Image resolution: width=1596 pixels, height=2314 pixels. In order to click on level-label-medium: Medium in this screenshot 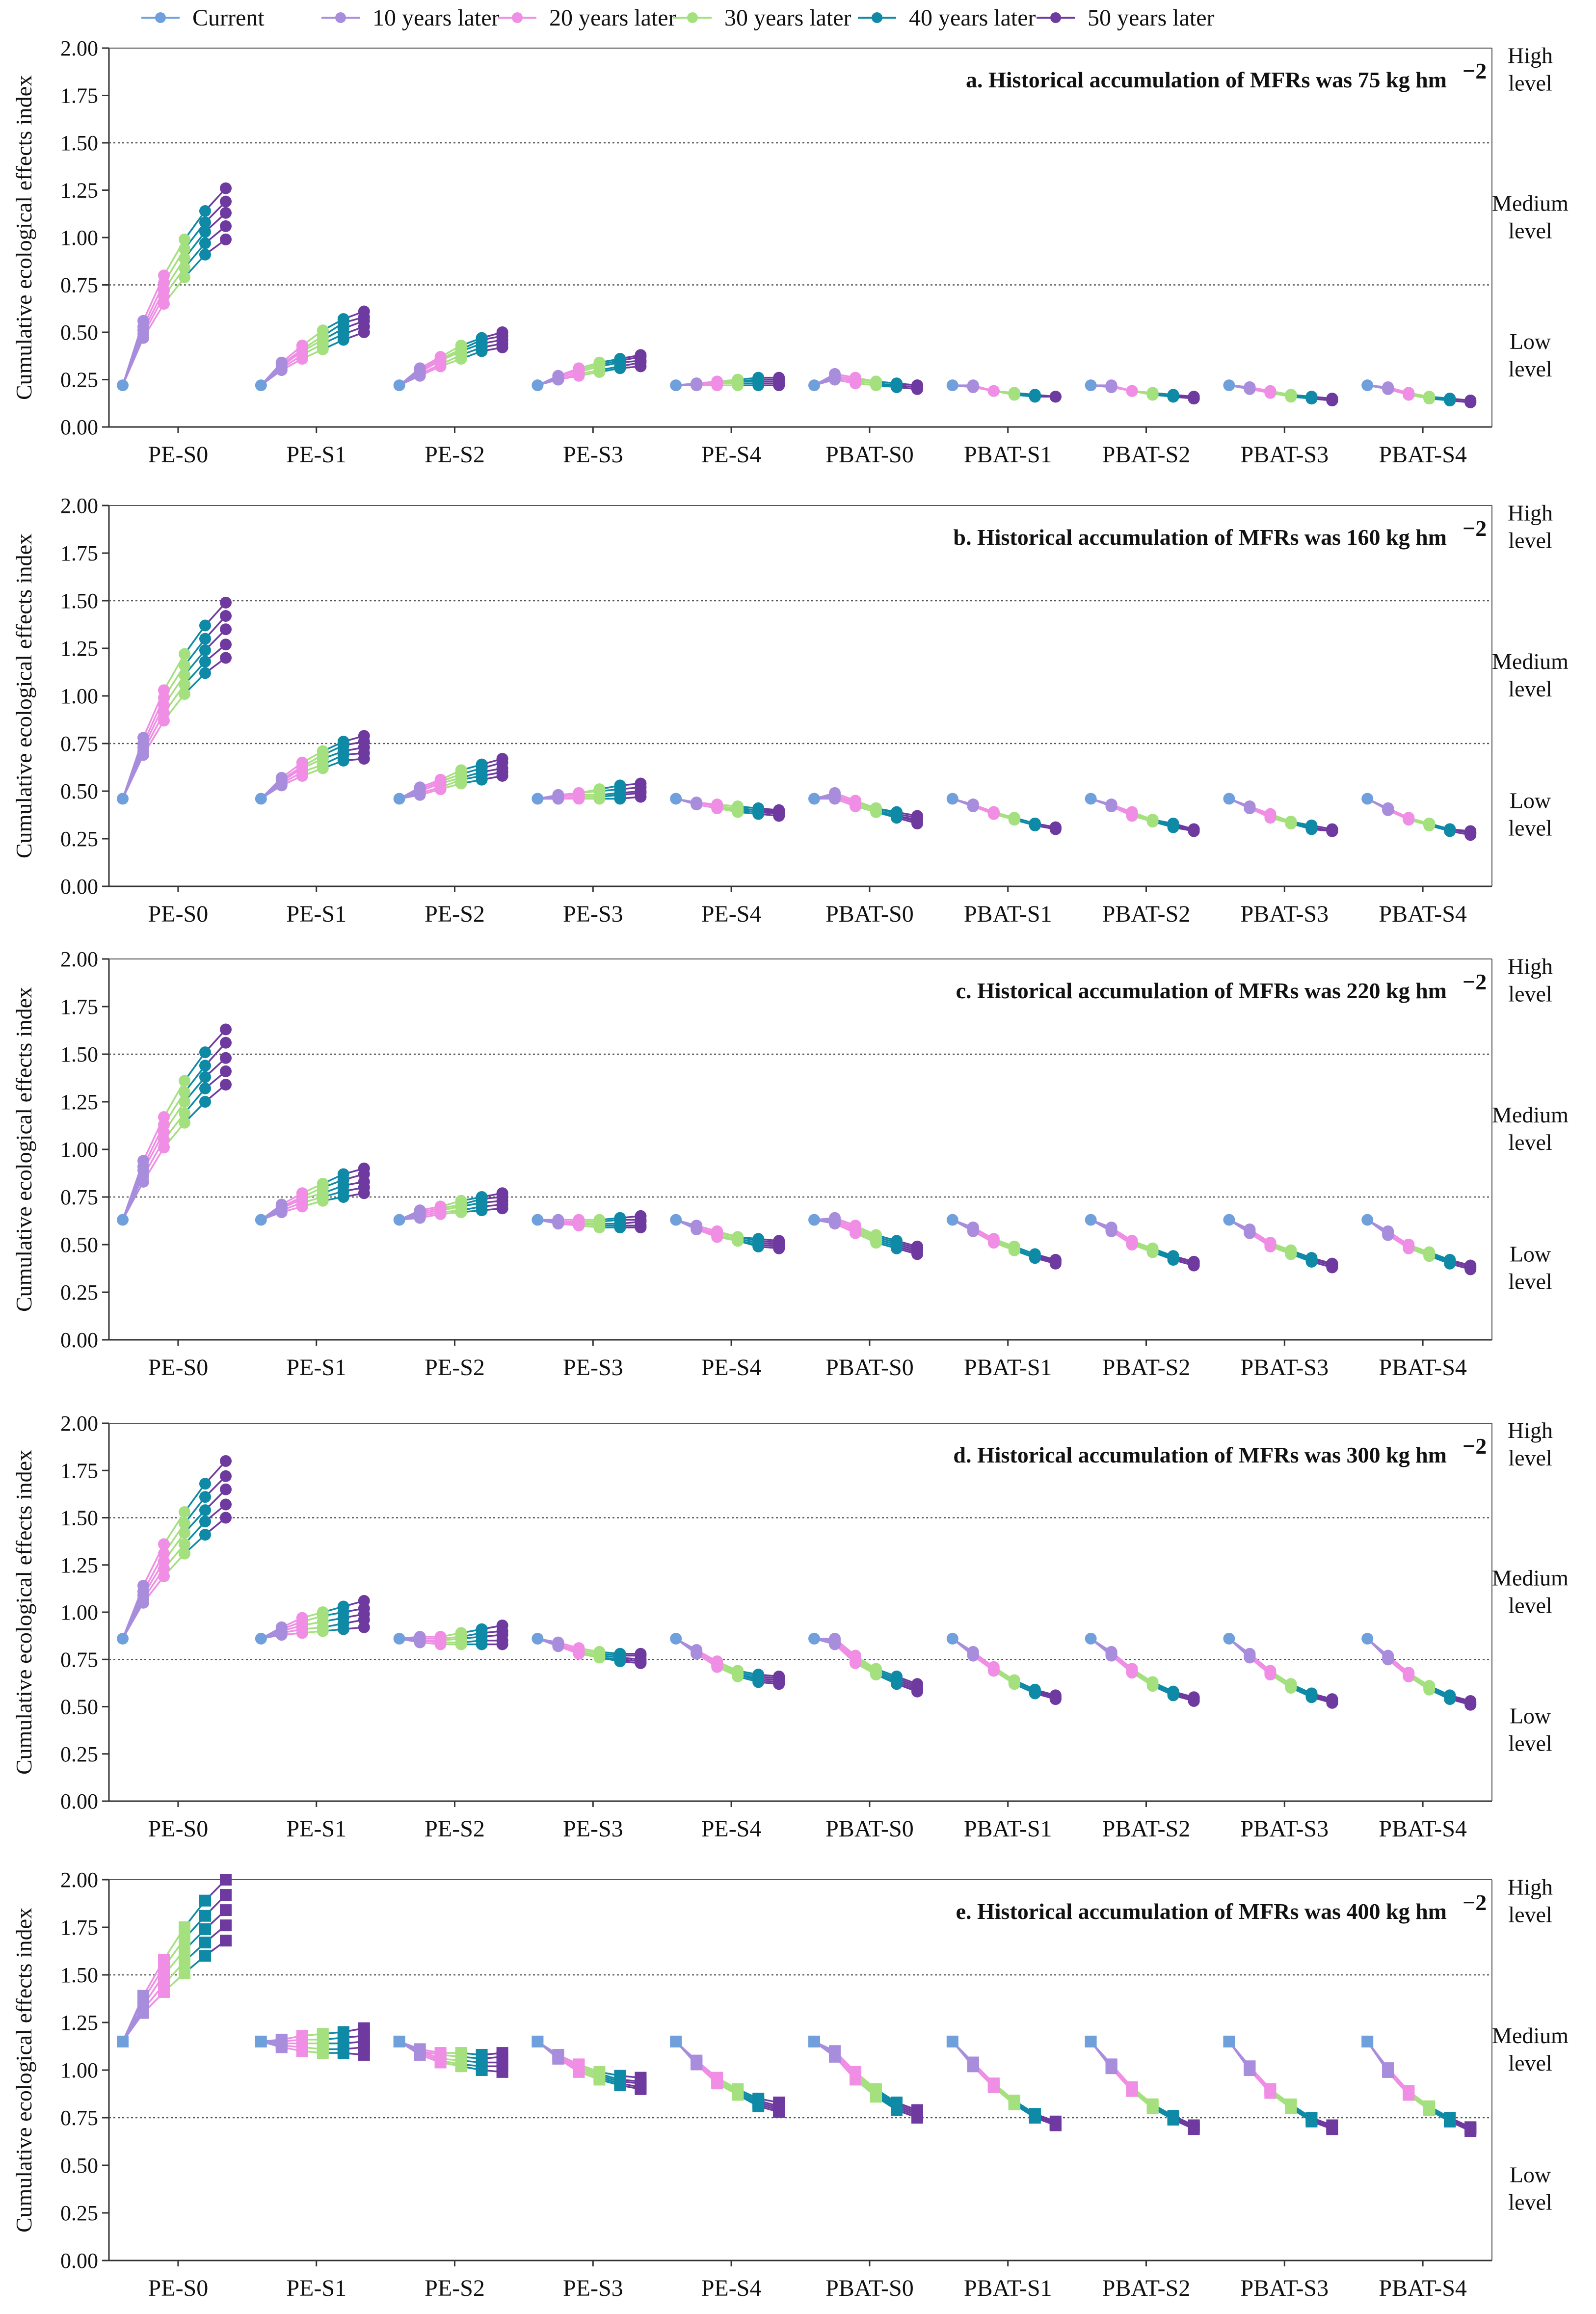, I will do `click(1530, 662)`.